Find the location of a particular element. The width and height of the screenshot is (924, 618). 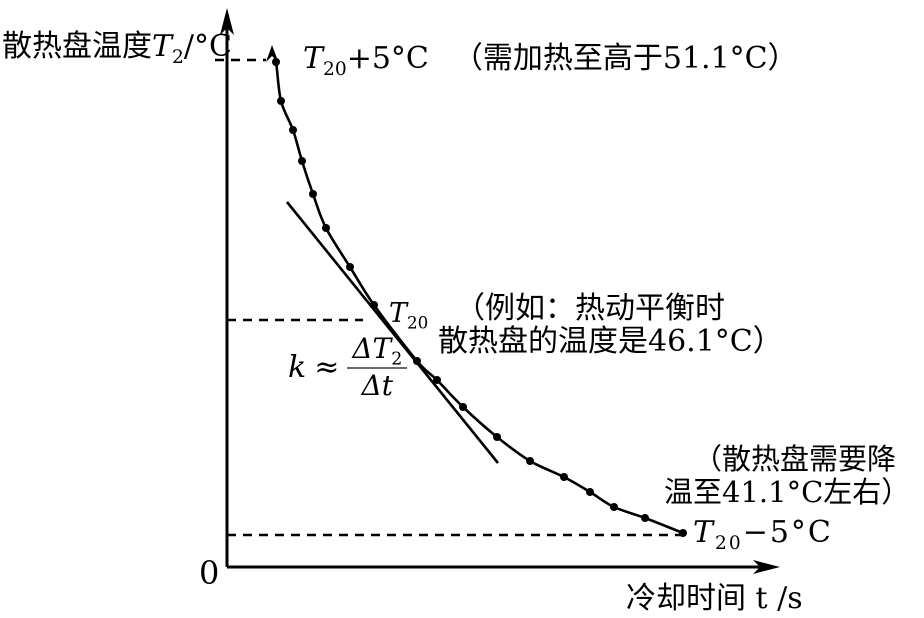

y-axis-label: 散热盘温度T2/°C is located at coordinates (117, 48).